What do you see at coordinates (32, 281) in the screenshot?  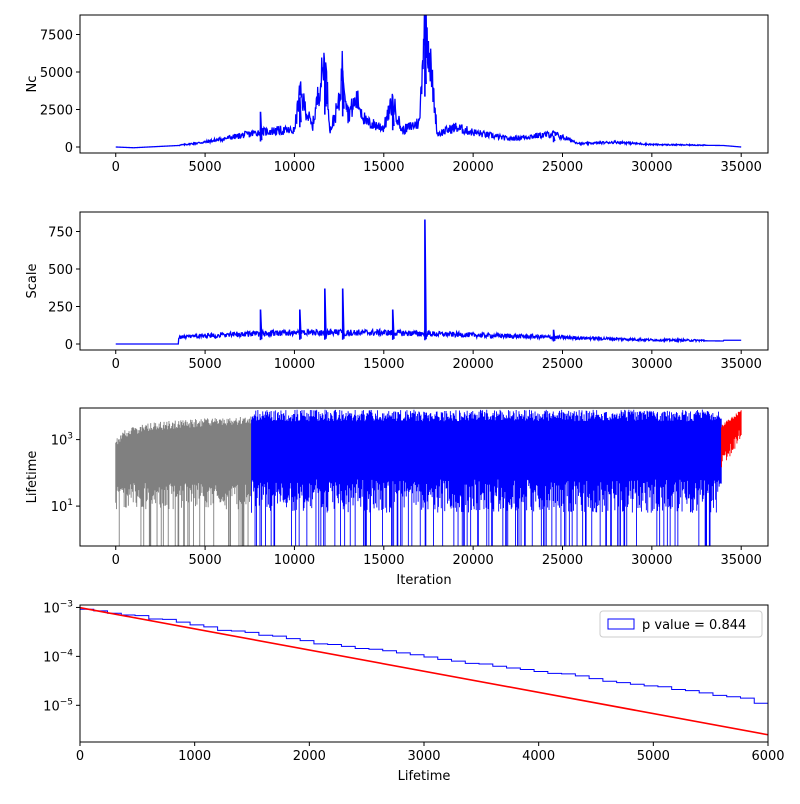 I see `y-axis-label: Scale` at bounding box center [32, 281].